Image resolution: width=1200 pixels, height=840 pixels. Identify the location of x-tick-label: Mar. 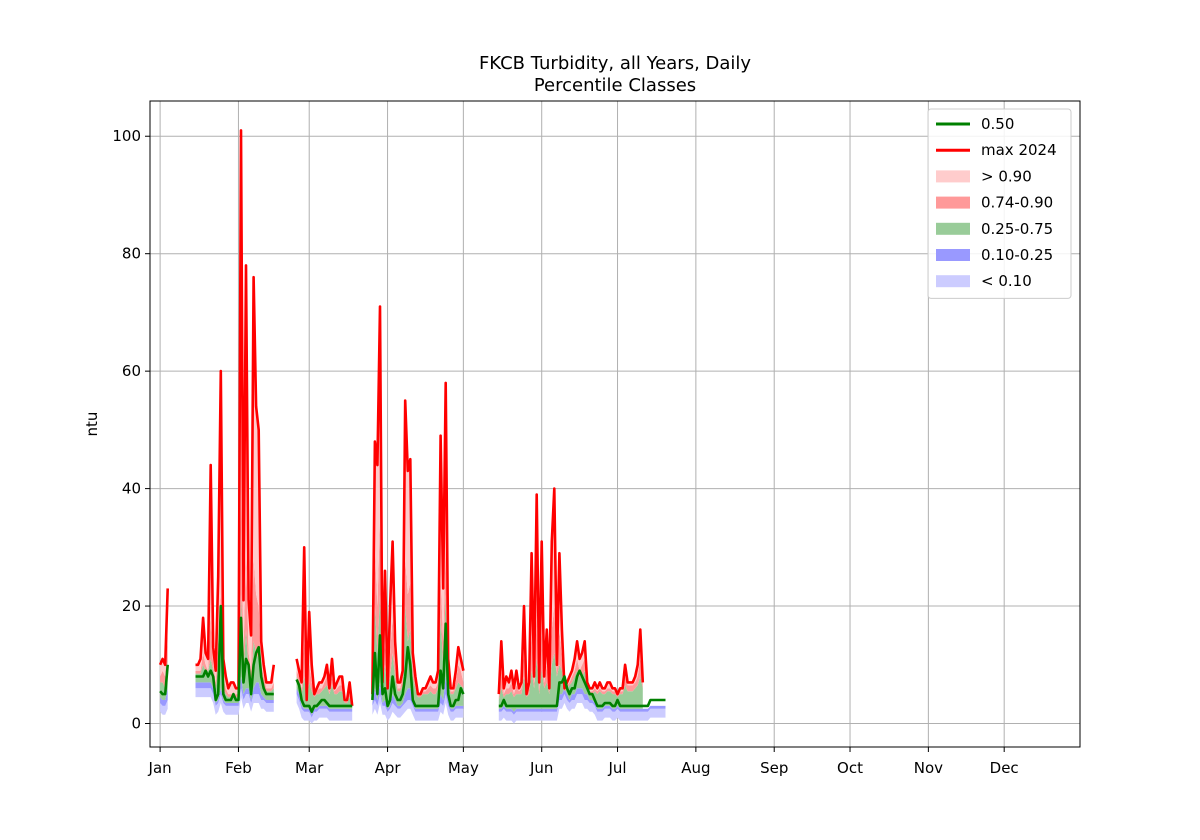
(309, 768).